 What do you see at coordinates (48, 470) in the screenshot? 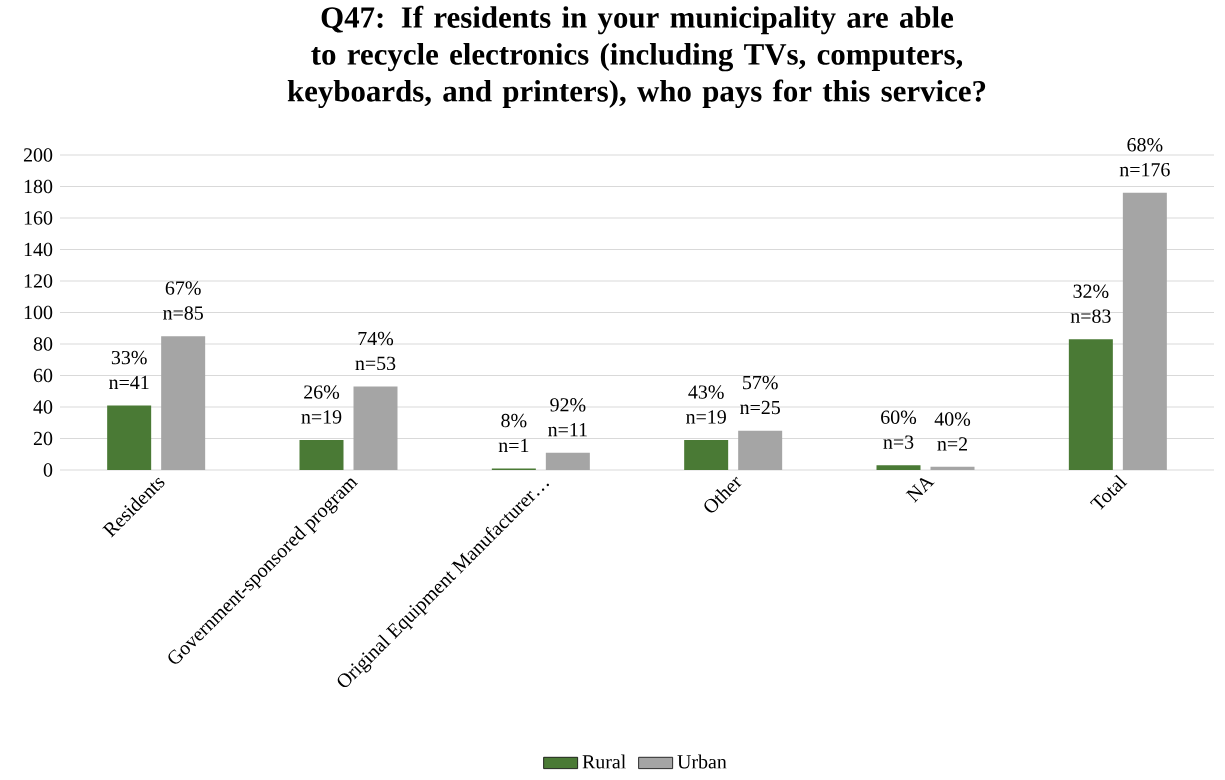
I see `y-tick-label: 0` at bounding box center [48, 470].